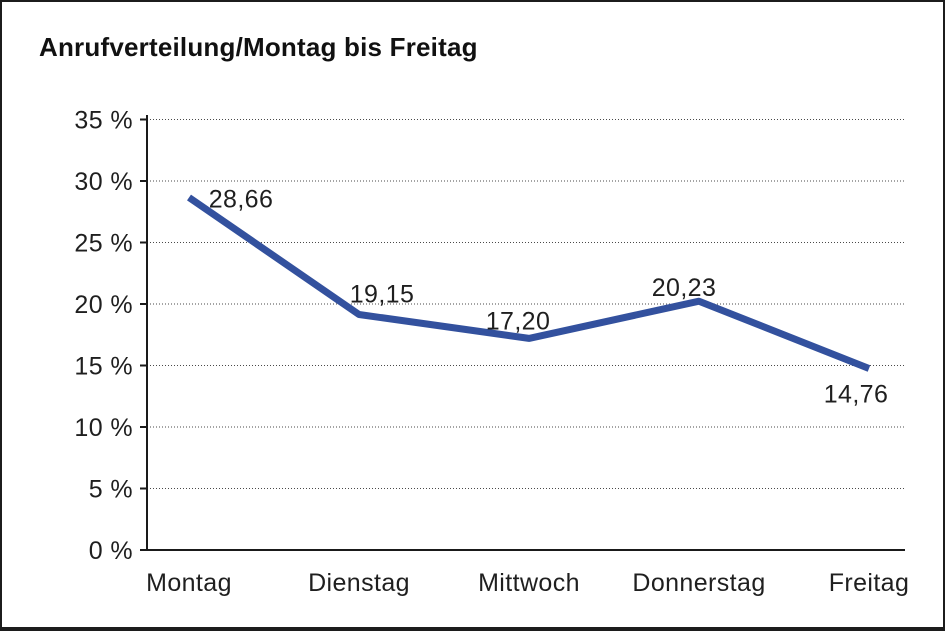 The height and width of the screenshot is (631, 945). I want to click on y-tick-labels: 0 % 5 % 10 % 15 % 20 % 25 % 30 % 35 %, so click(103, 336).